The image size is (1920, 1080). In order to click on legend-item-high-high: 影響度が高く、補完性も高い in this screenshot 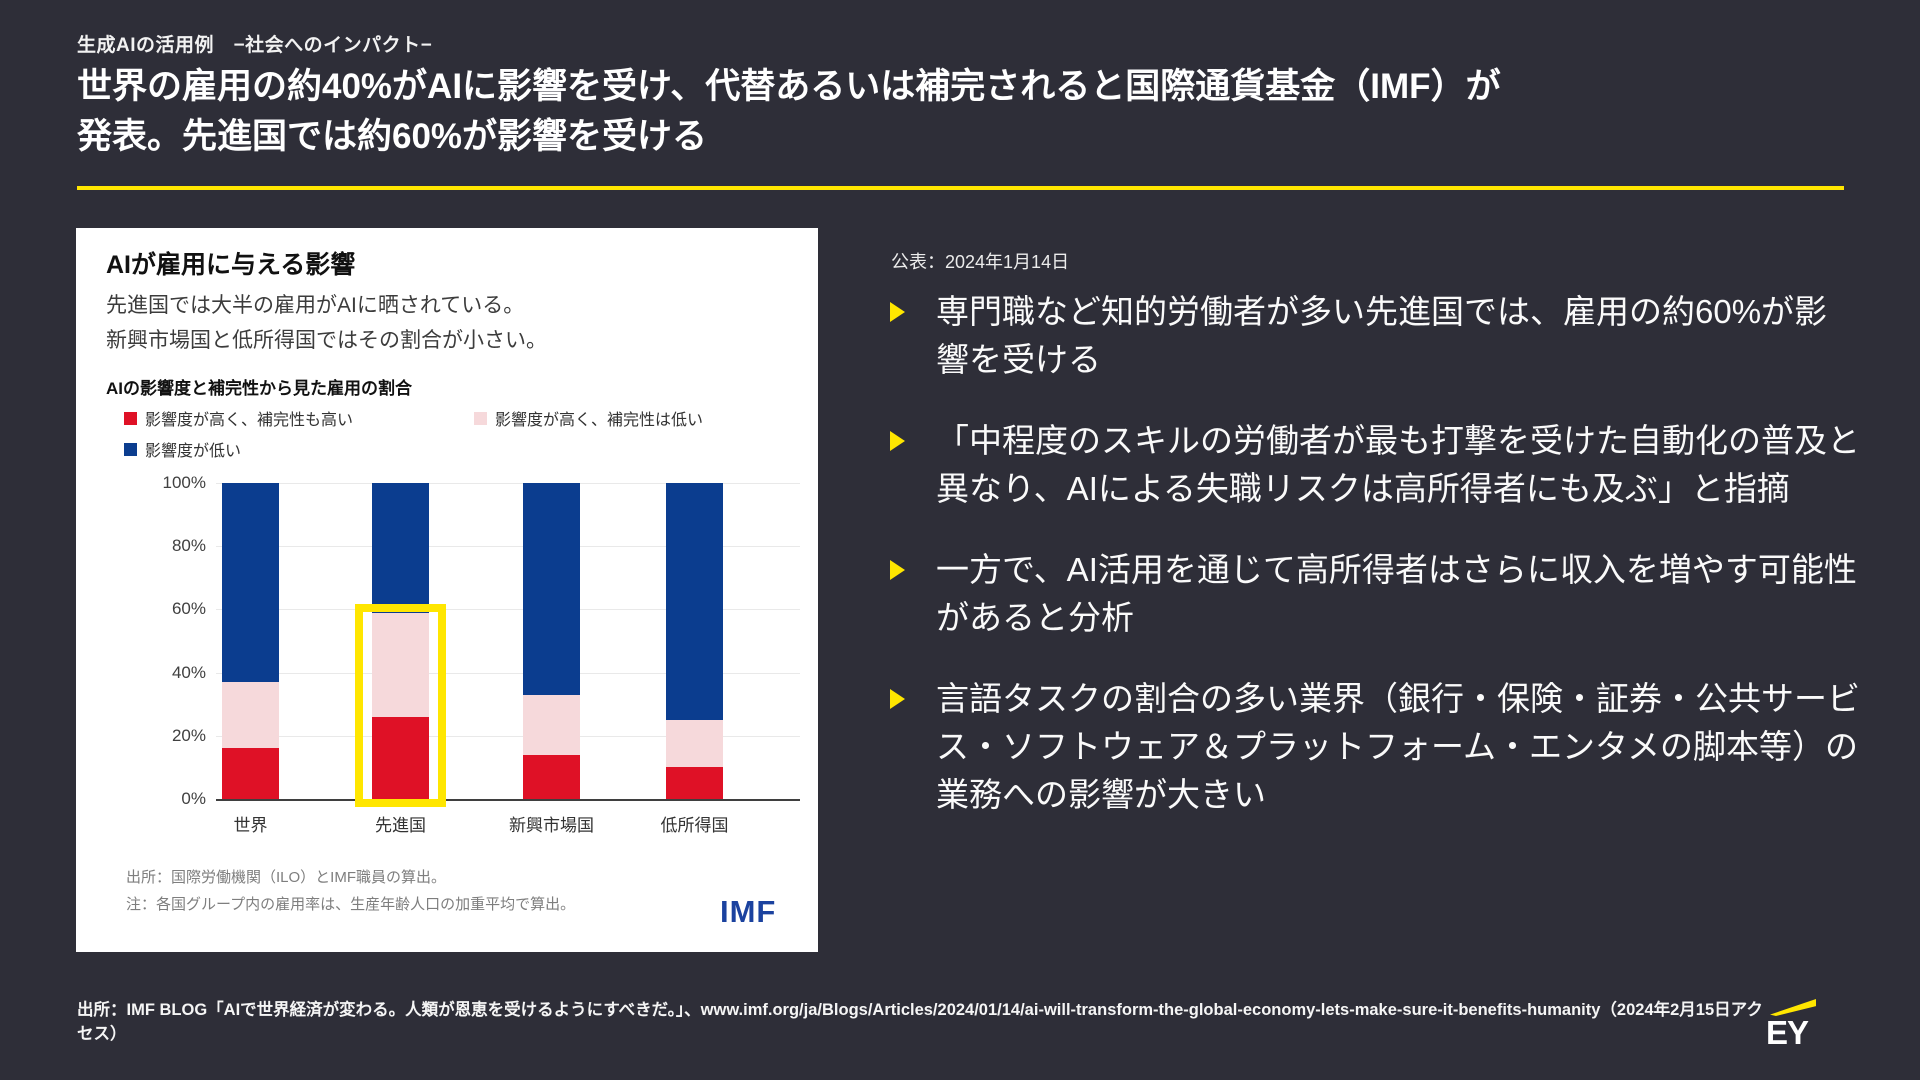, I will do `click(299, 418)`.